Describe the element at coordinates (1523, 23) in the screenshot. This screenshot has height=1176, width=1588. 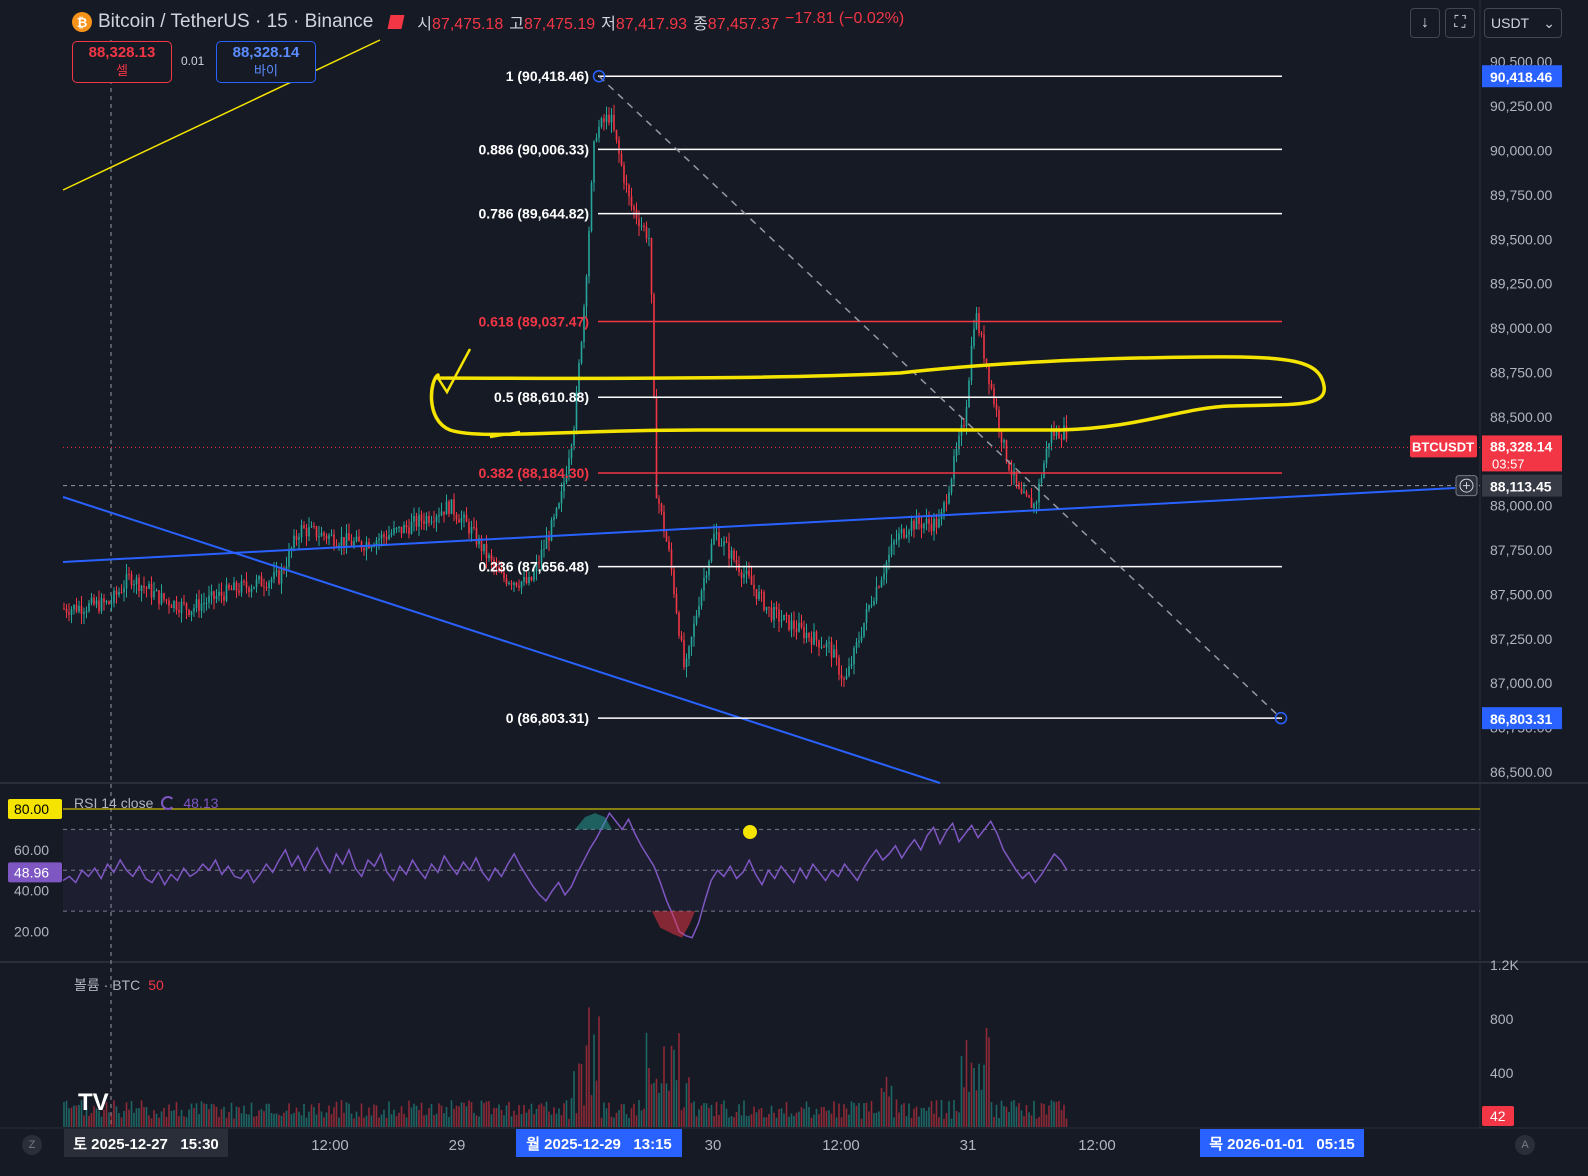
I see `currency-select: USDT ⌄` at that location.